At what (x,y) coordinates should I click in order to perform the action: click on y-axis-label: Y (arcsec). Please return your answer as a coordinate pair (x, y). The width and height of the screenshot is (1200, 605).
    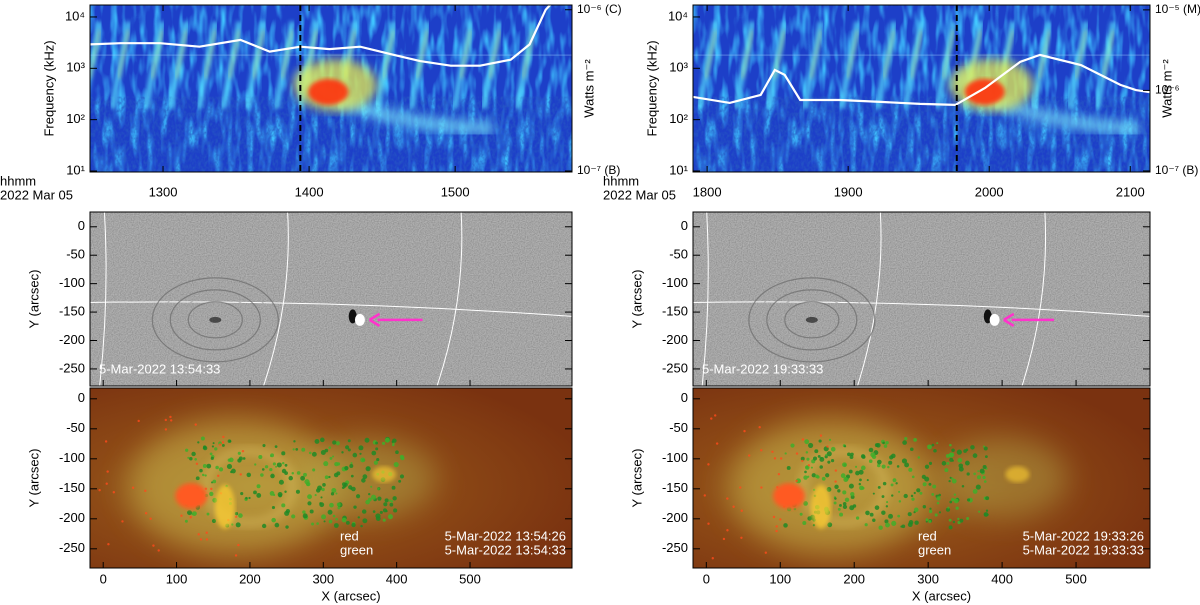
    Looking at the image, I should click on (636, 299).